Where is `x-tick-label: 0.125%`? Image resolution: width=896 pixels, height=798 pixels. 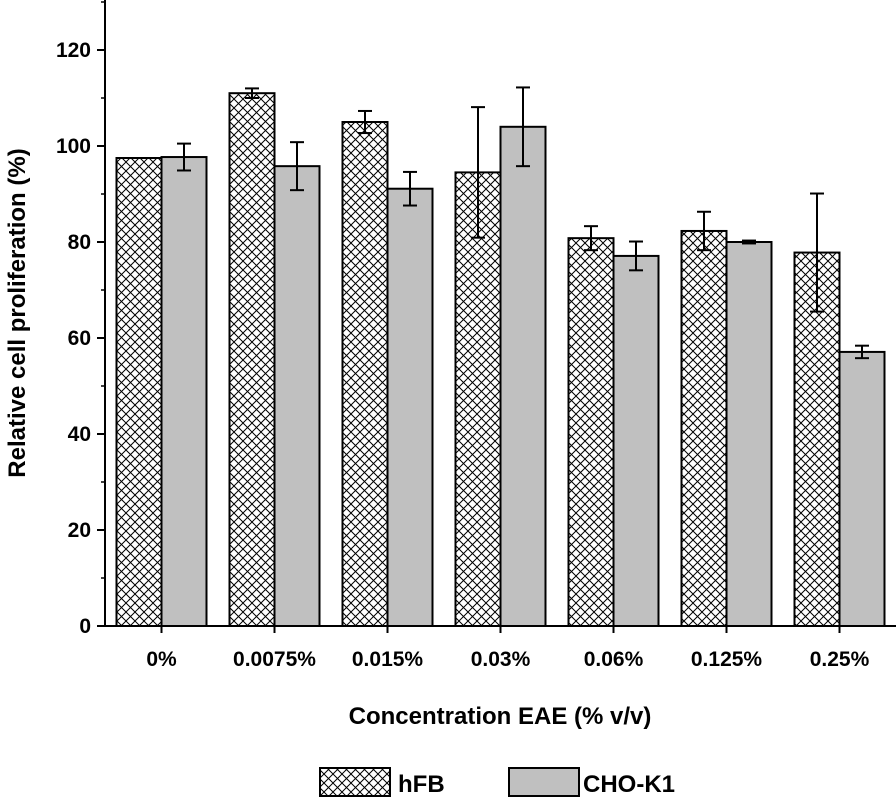
x-tick-label: 0.125% is located at coordinates (727, 659).